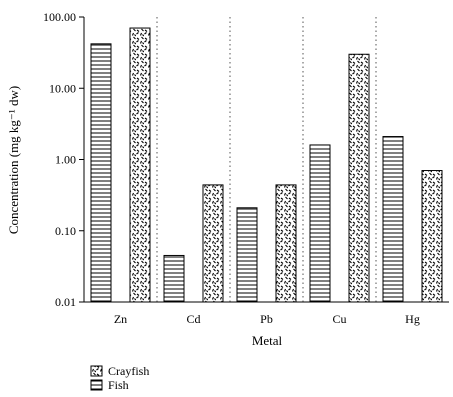 Image resolution: width=453 pixels, height=397 pixels. What do you see at coordinates (13, 160) in the screenshot?
I see `y-axis-title: Concentration (mg kg⁻¹ dw)` at bounding box center [13, 160].